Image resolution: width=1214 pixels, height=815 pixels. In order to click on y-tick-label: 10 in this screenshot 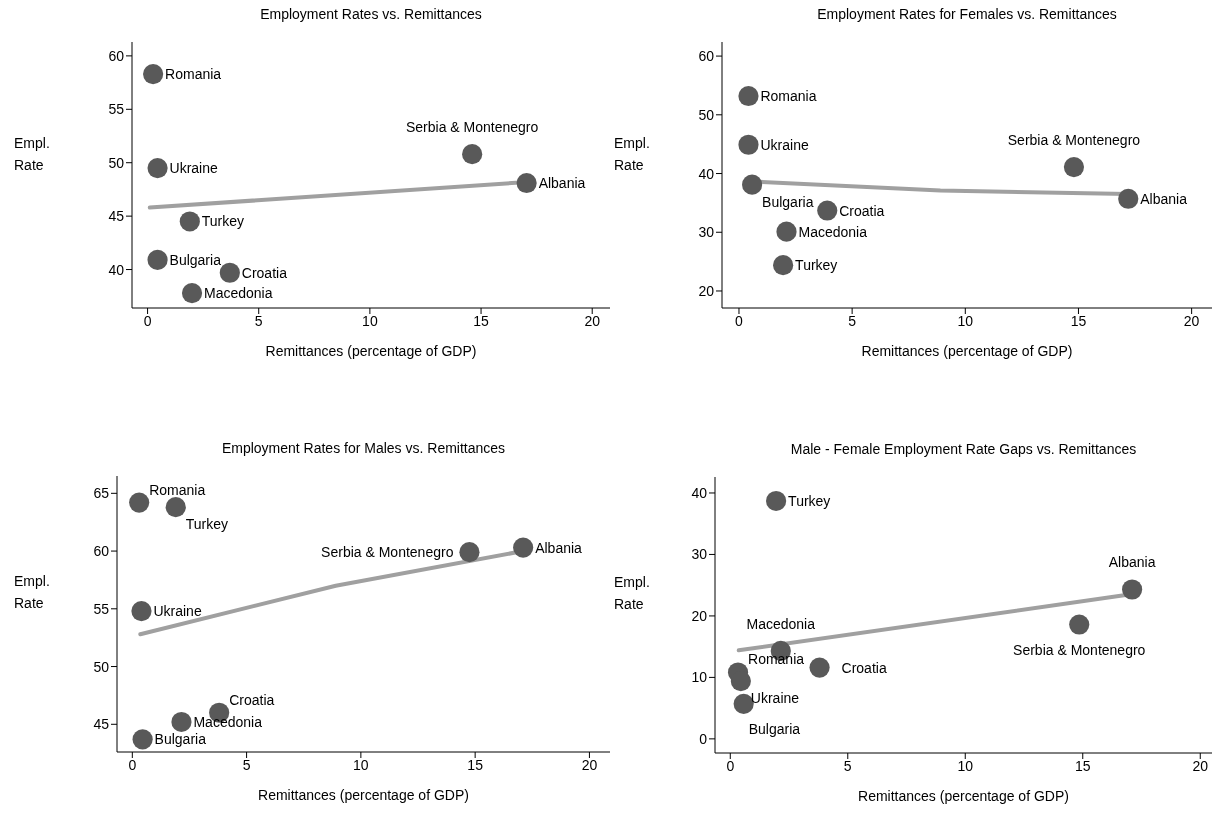, I will do `click(699, 677)`.